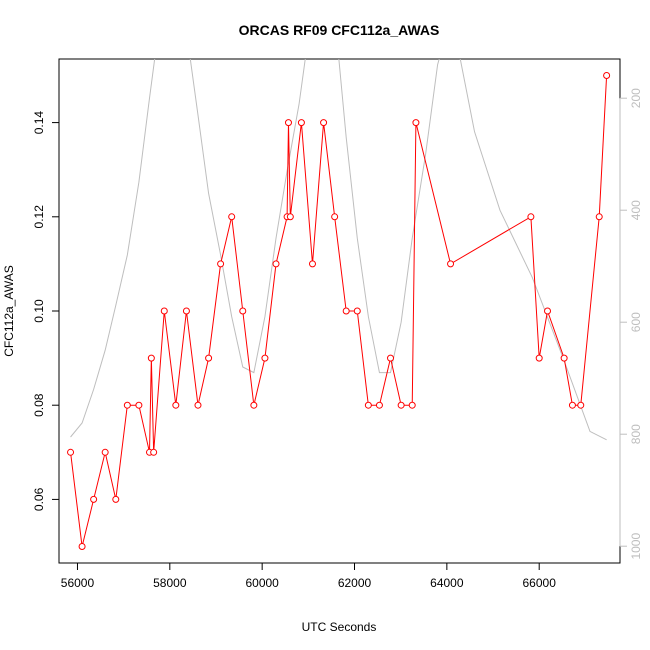  Describe the element at coordinates (636, 434) in the screenshot. I see `y2-tick-label: 800` at that location.